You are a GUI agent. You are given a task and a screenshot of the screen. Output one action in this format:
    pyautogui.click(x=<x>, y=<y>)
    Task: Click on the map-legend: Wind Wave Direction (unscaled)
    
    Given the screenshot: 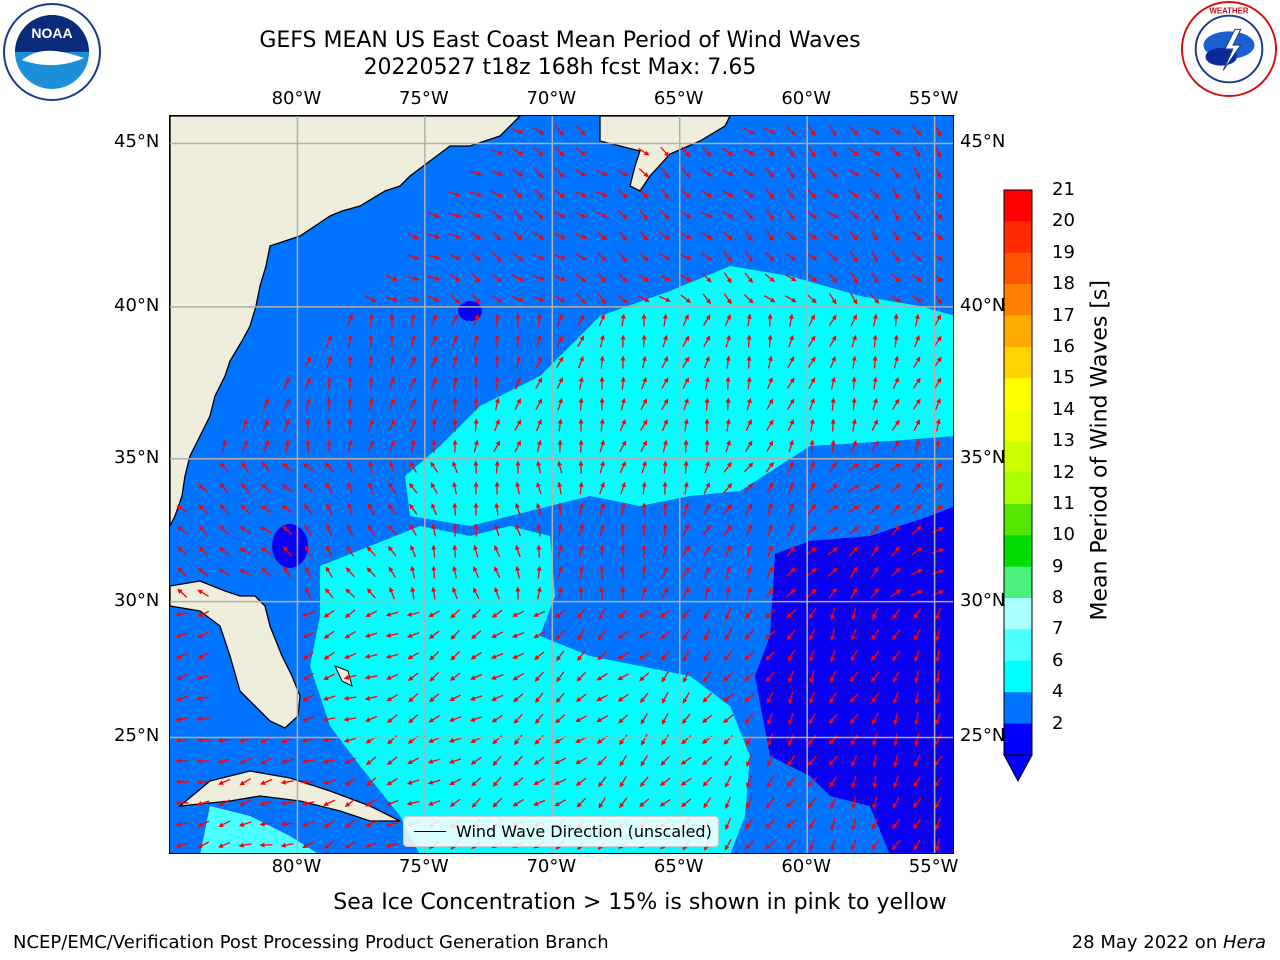 What is the action you would take?
    pyautogui.click(x=561, y=831)
    